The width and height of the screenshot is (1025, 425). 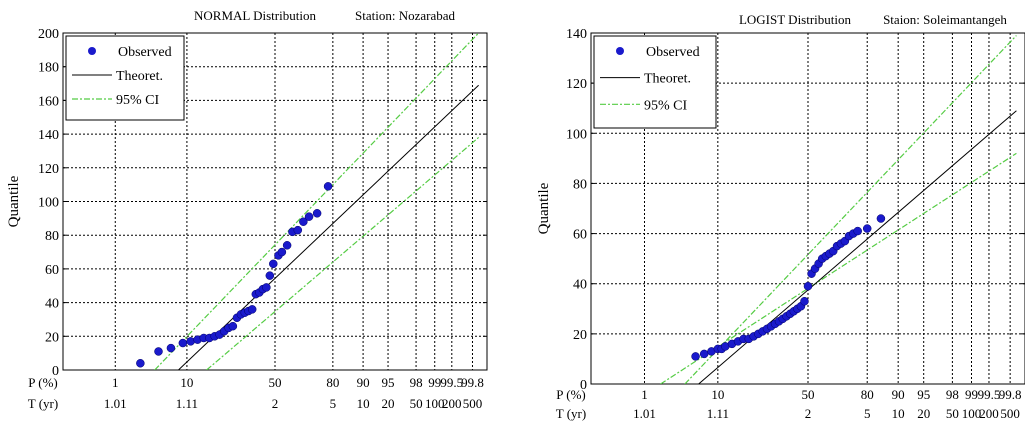 What do you see at coordinates (452, 403) in the screenshot?
I see `t-tick-label: 200` at bounding box center [452, 403].